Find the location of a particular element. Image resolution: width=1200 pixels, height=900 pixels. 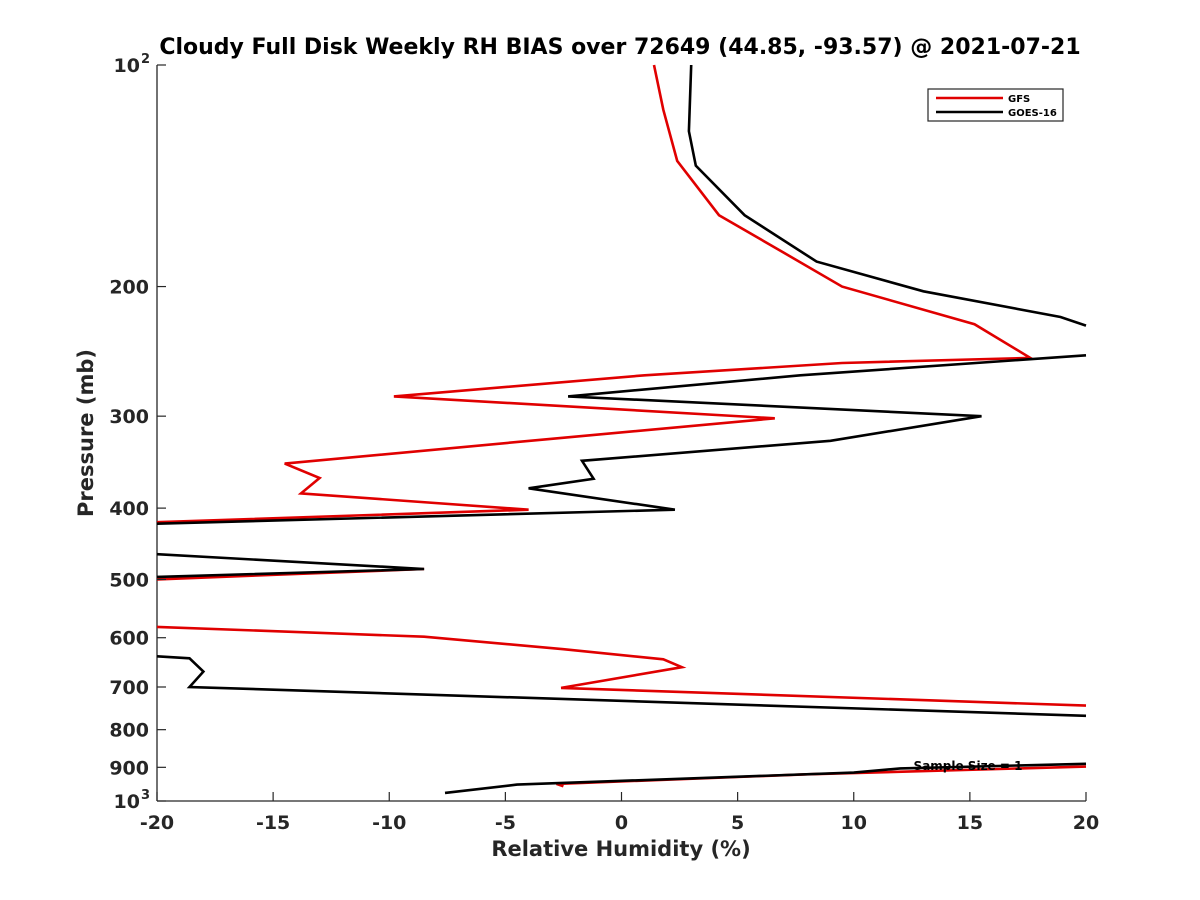

x-tick-label: -20 is located at coordinates (157, 823).